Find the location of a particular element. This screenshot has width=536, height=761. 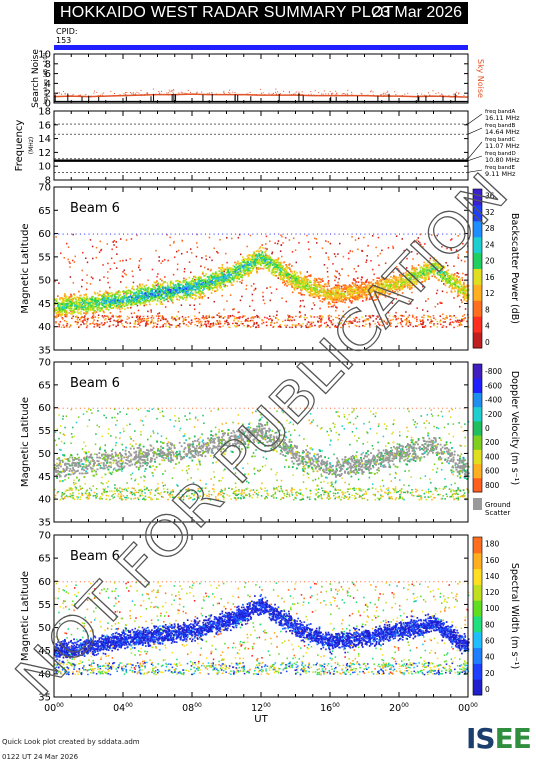

plot-title: HOKKAIDO WEST RADAR SUMMARY PLOT is located at coordinates (227, 12).